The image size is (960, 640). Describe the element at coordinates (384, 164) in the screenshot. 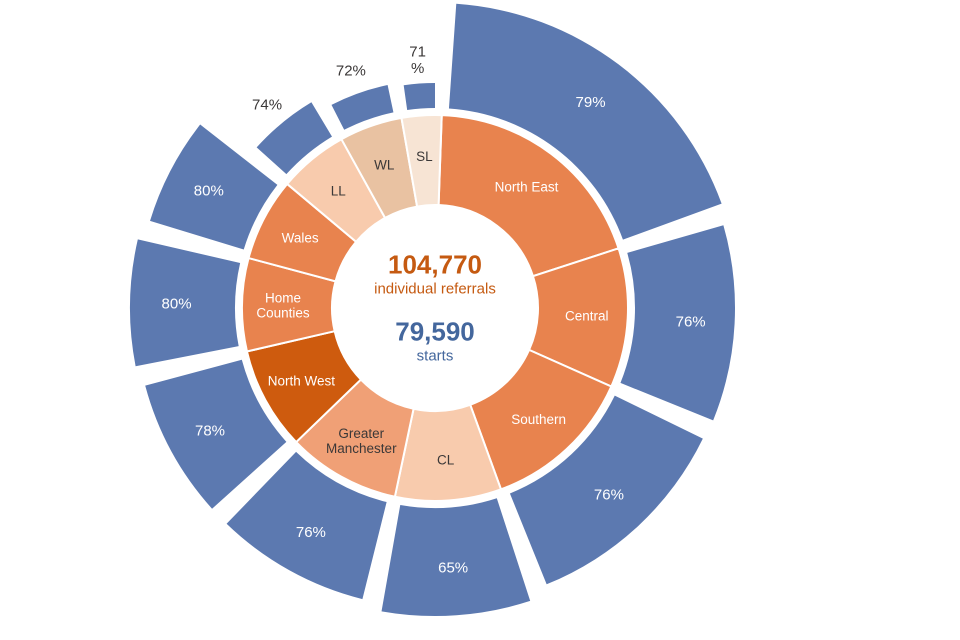

I see `region-label-wl: WL` at that location.